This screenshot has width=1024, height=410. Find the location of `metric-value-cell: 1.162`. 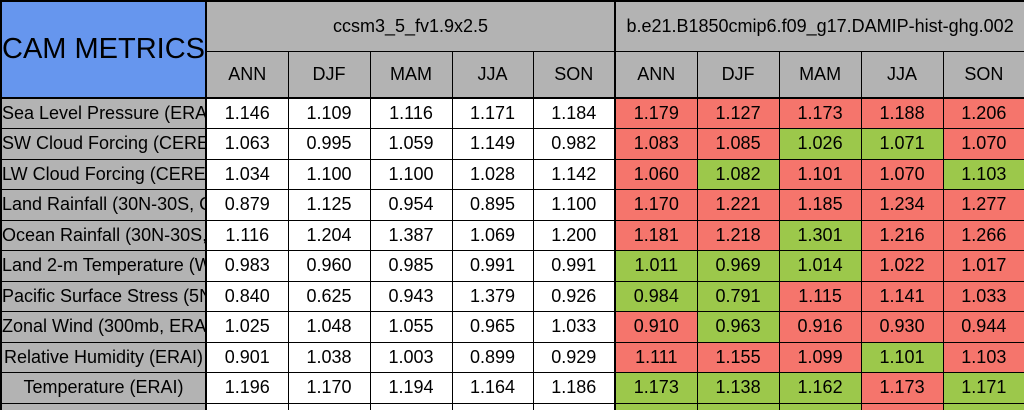

metric-value-cell: 1.162 is located at coordinates (820, 388).